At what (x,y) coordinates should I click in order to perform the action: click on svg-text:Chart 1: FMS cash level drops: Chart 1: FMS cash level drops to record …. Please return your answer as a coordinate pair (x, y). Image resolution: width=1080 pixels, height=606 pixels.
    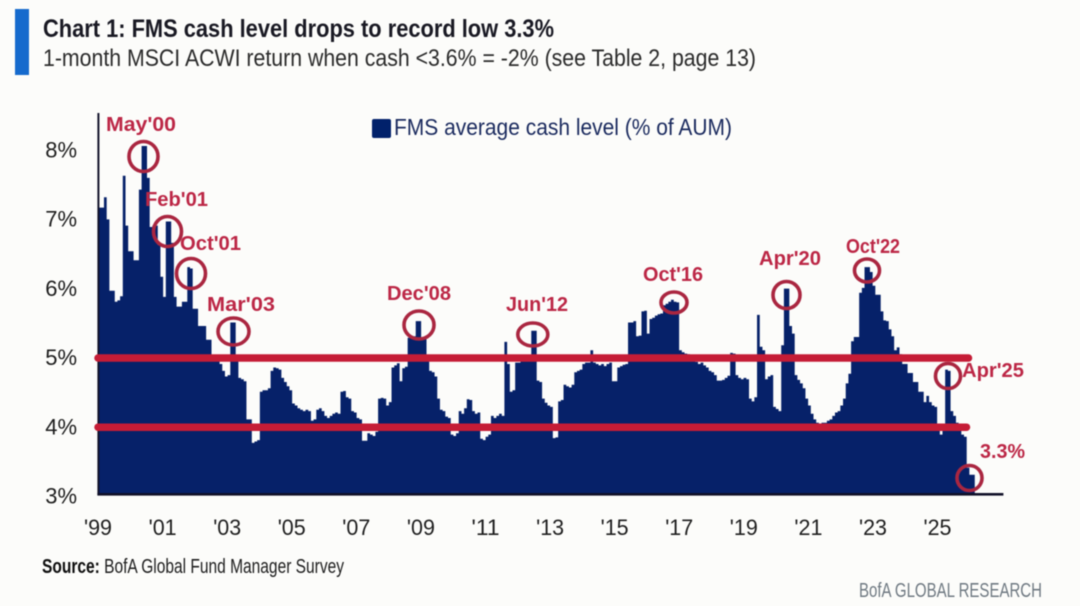
    Looking at the image, I should click on (298, 29).